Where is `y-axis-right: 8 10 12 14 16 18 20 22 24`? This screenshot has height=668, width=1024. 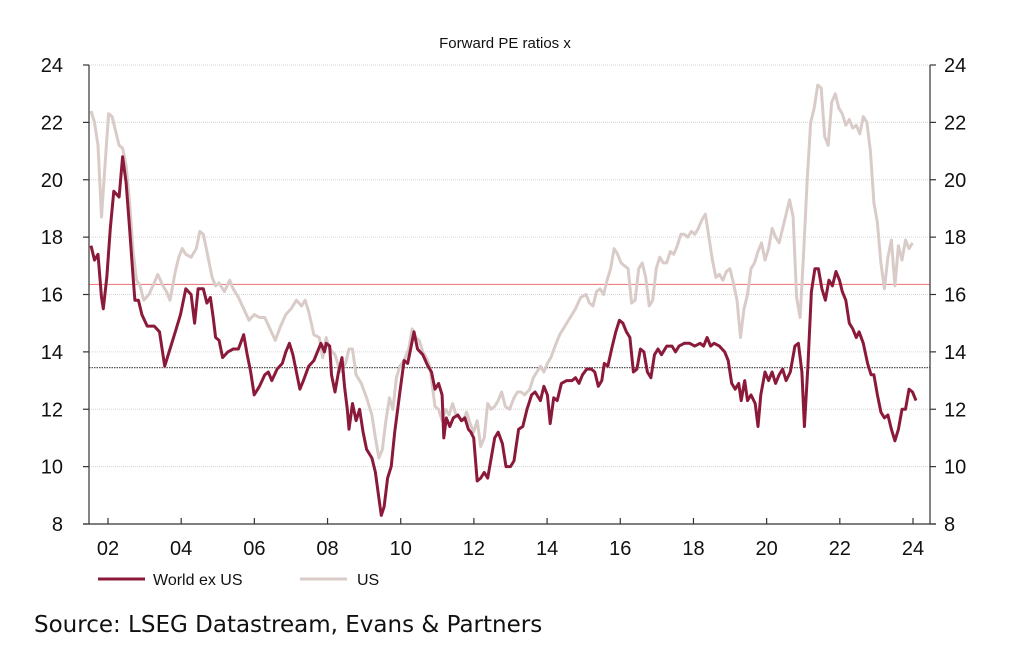
y-axis-right: 8 10 12 14 16 18 20 22 24 is located at coordinates (948, 295).